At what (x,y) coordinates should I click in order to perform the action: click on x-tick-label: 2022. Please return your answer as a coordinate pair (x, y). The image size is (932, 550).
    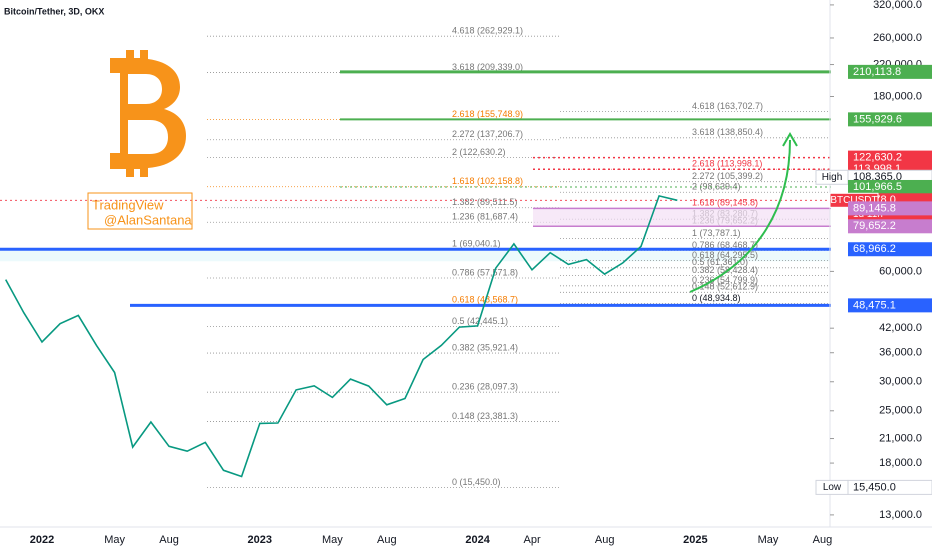
    Looking at the image, I should click on (42, 540).